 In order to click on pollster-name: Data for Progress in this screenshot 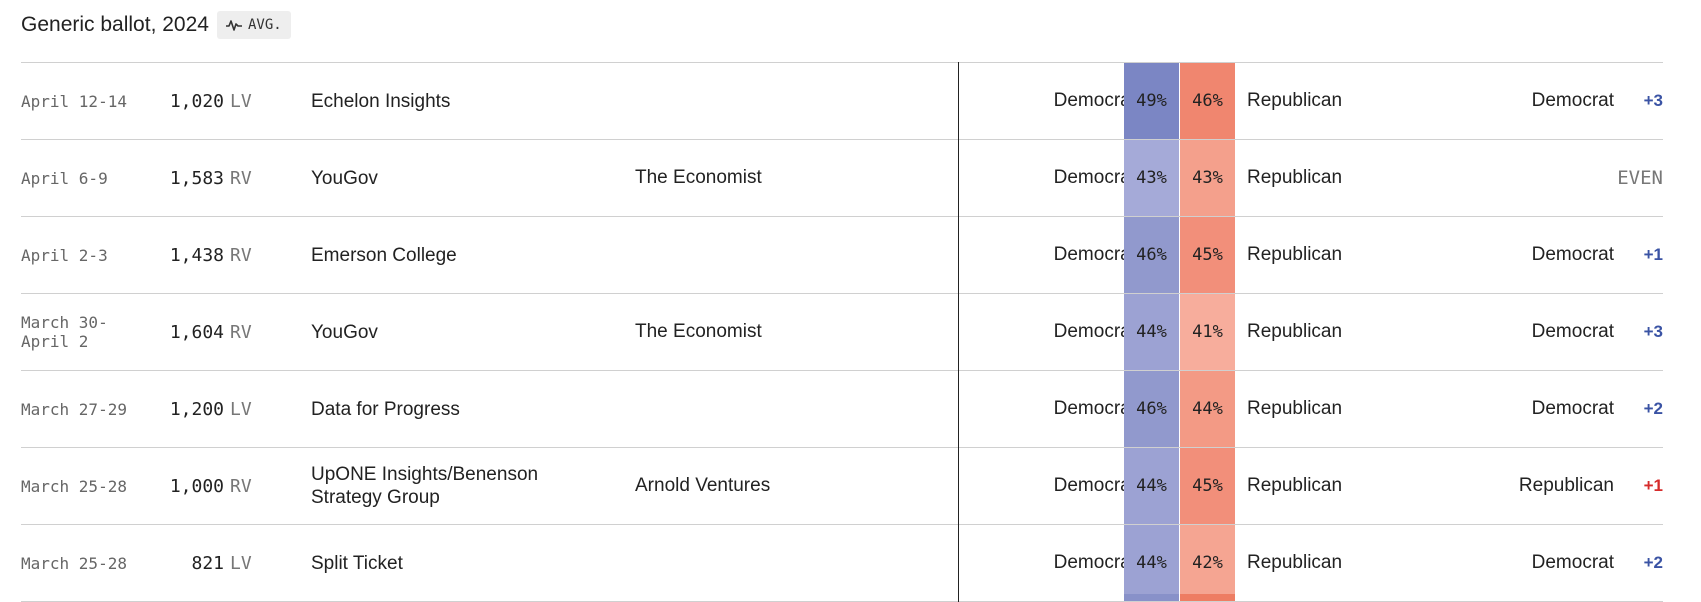, I will do `click(461, 409)`.